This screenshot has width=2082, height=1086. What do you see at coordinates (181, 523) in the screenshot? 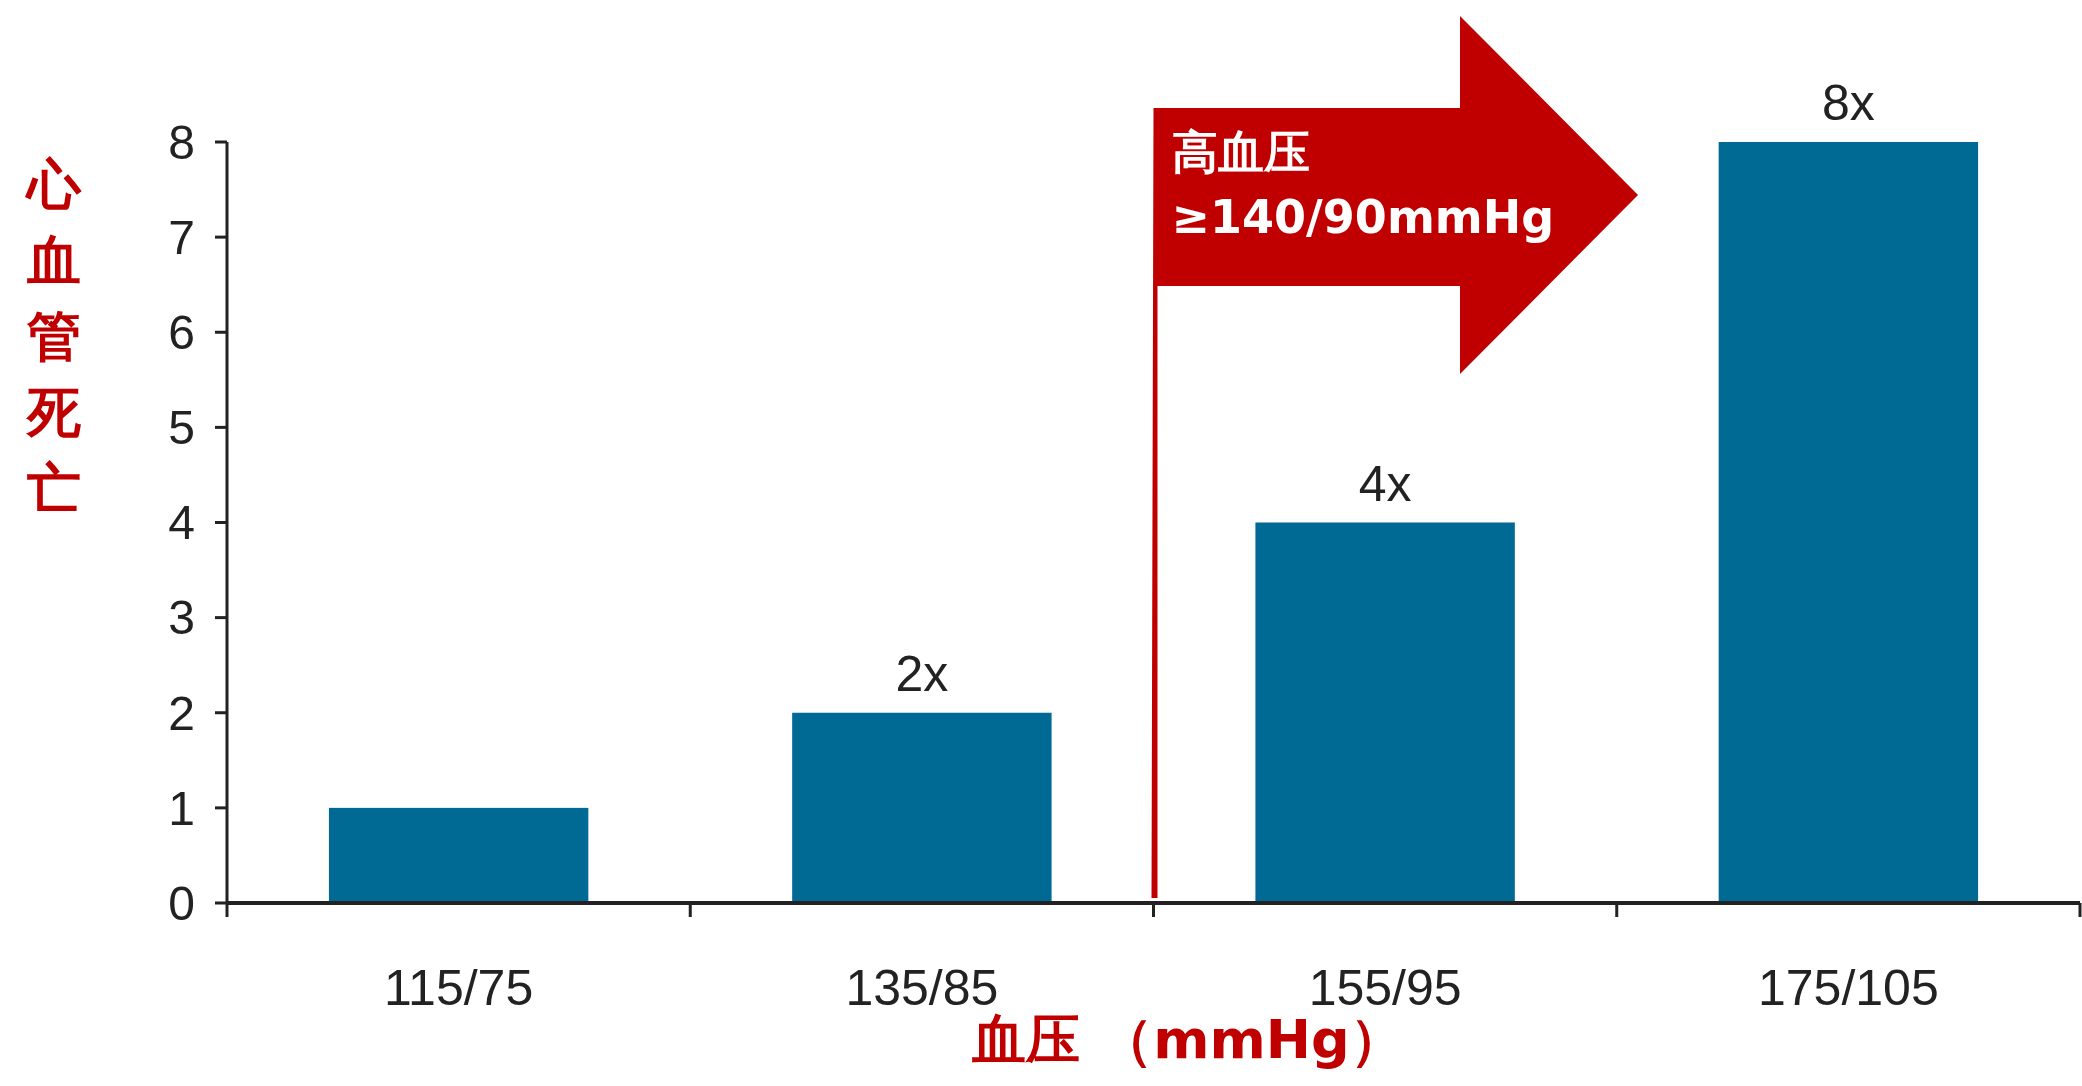
I see `y-tick-label: 4` at bounding box center [181, 523].